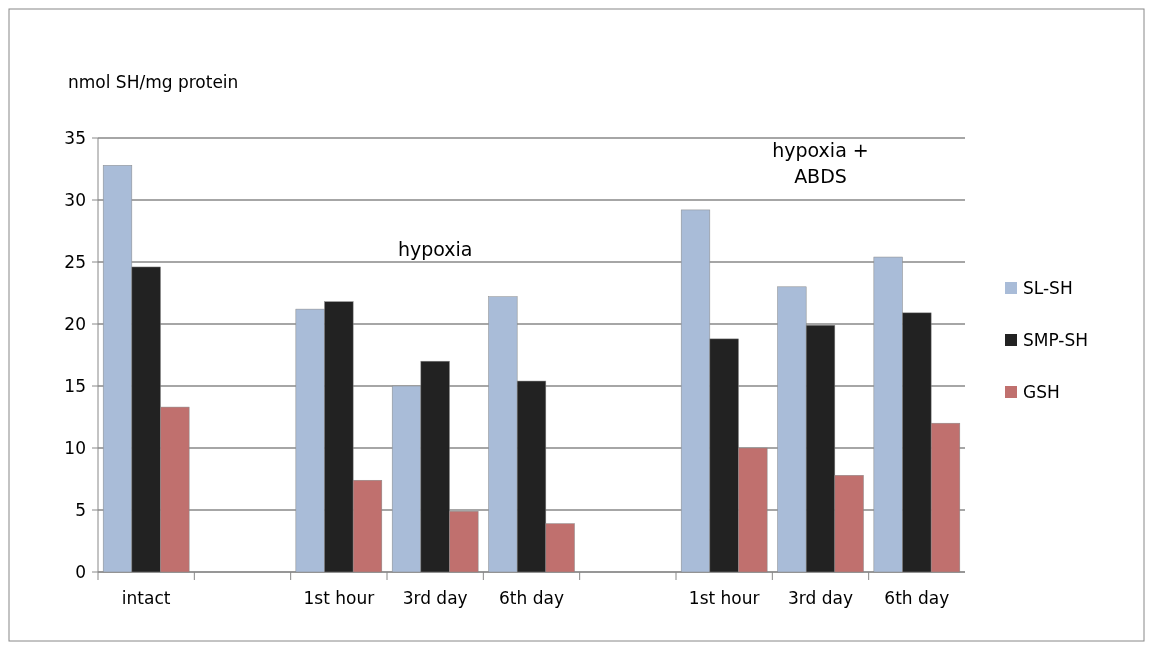 The height and width of the screenshot is (650, 1153). What do you see at coordinates (75, 385) in the screenshot?
I see `y-tick-label: 15` at bounding box center [75, 385].